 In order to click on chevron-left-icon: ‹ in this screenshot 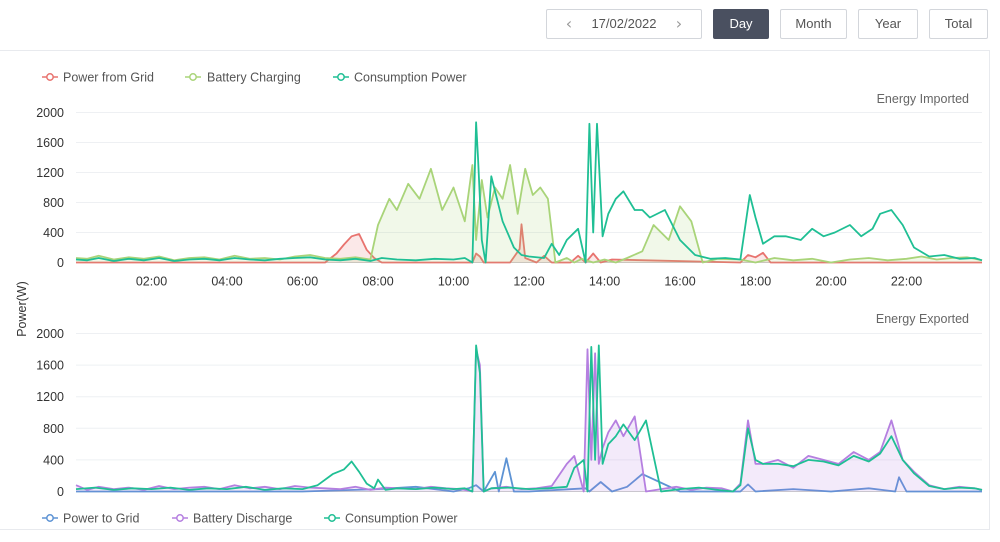, I will do `click(569, 23)`.